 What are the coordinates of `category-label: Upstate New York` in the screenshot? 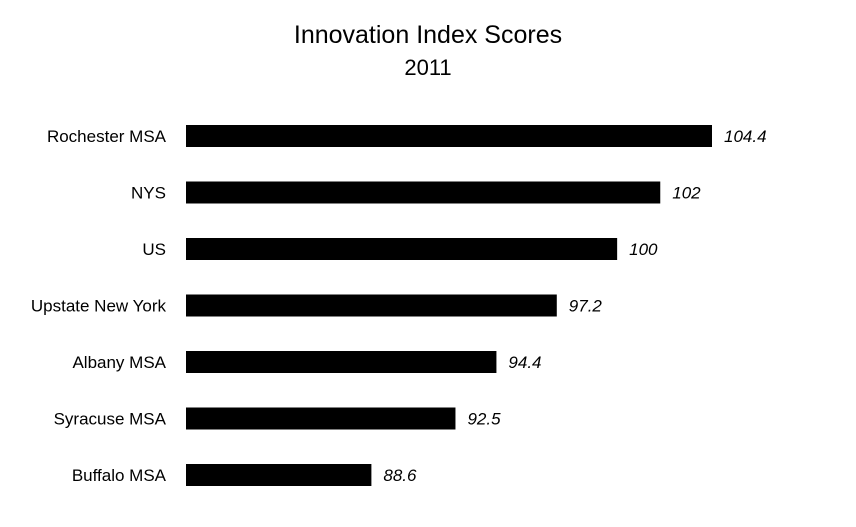 It's located at (99, 306).